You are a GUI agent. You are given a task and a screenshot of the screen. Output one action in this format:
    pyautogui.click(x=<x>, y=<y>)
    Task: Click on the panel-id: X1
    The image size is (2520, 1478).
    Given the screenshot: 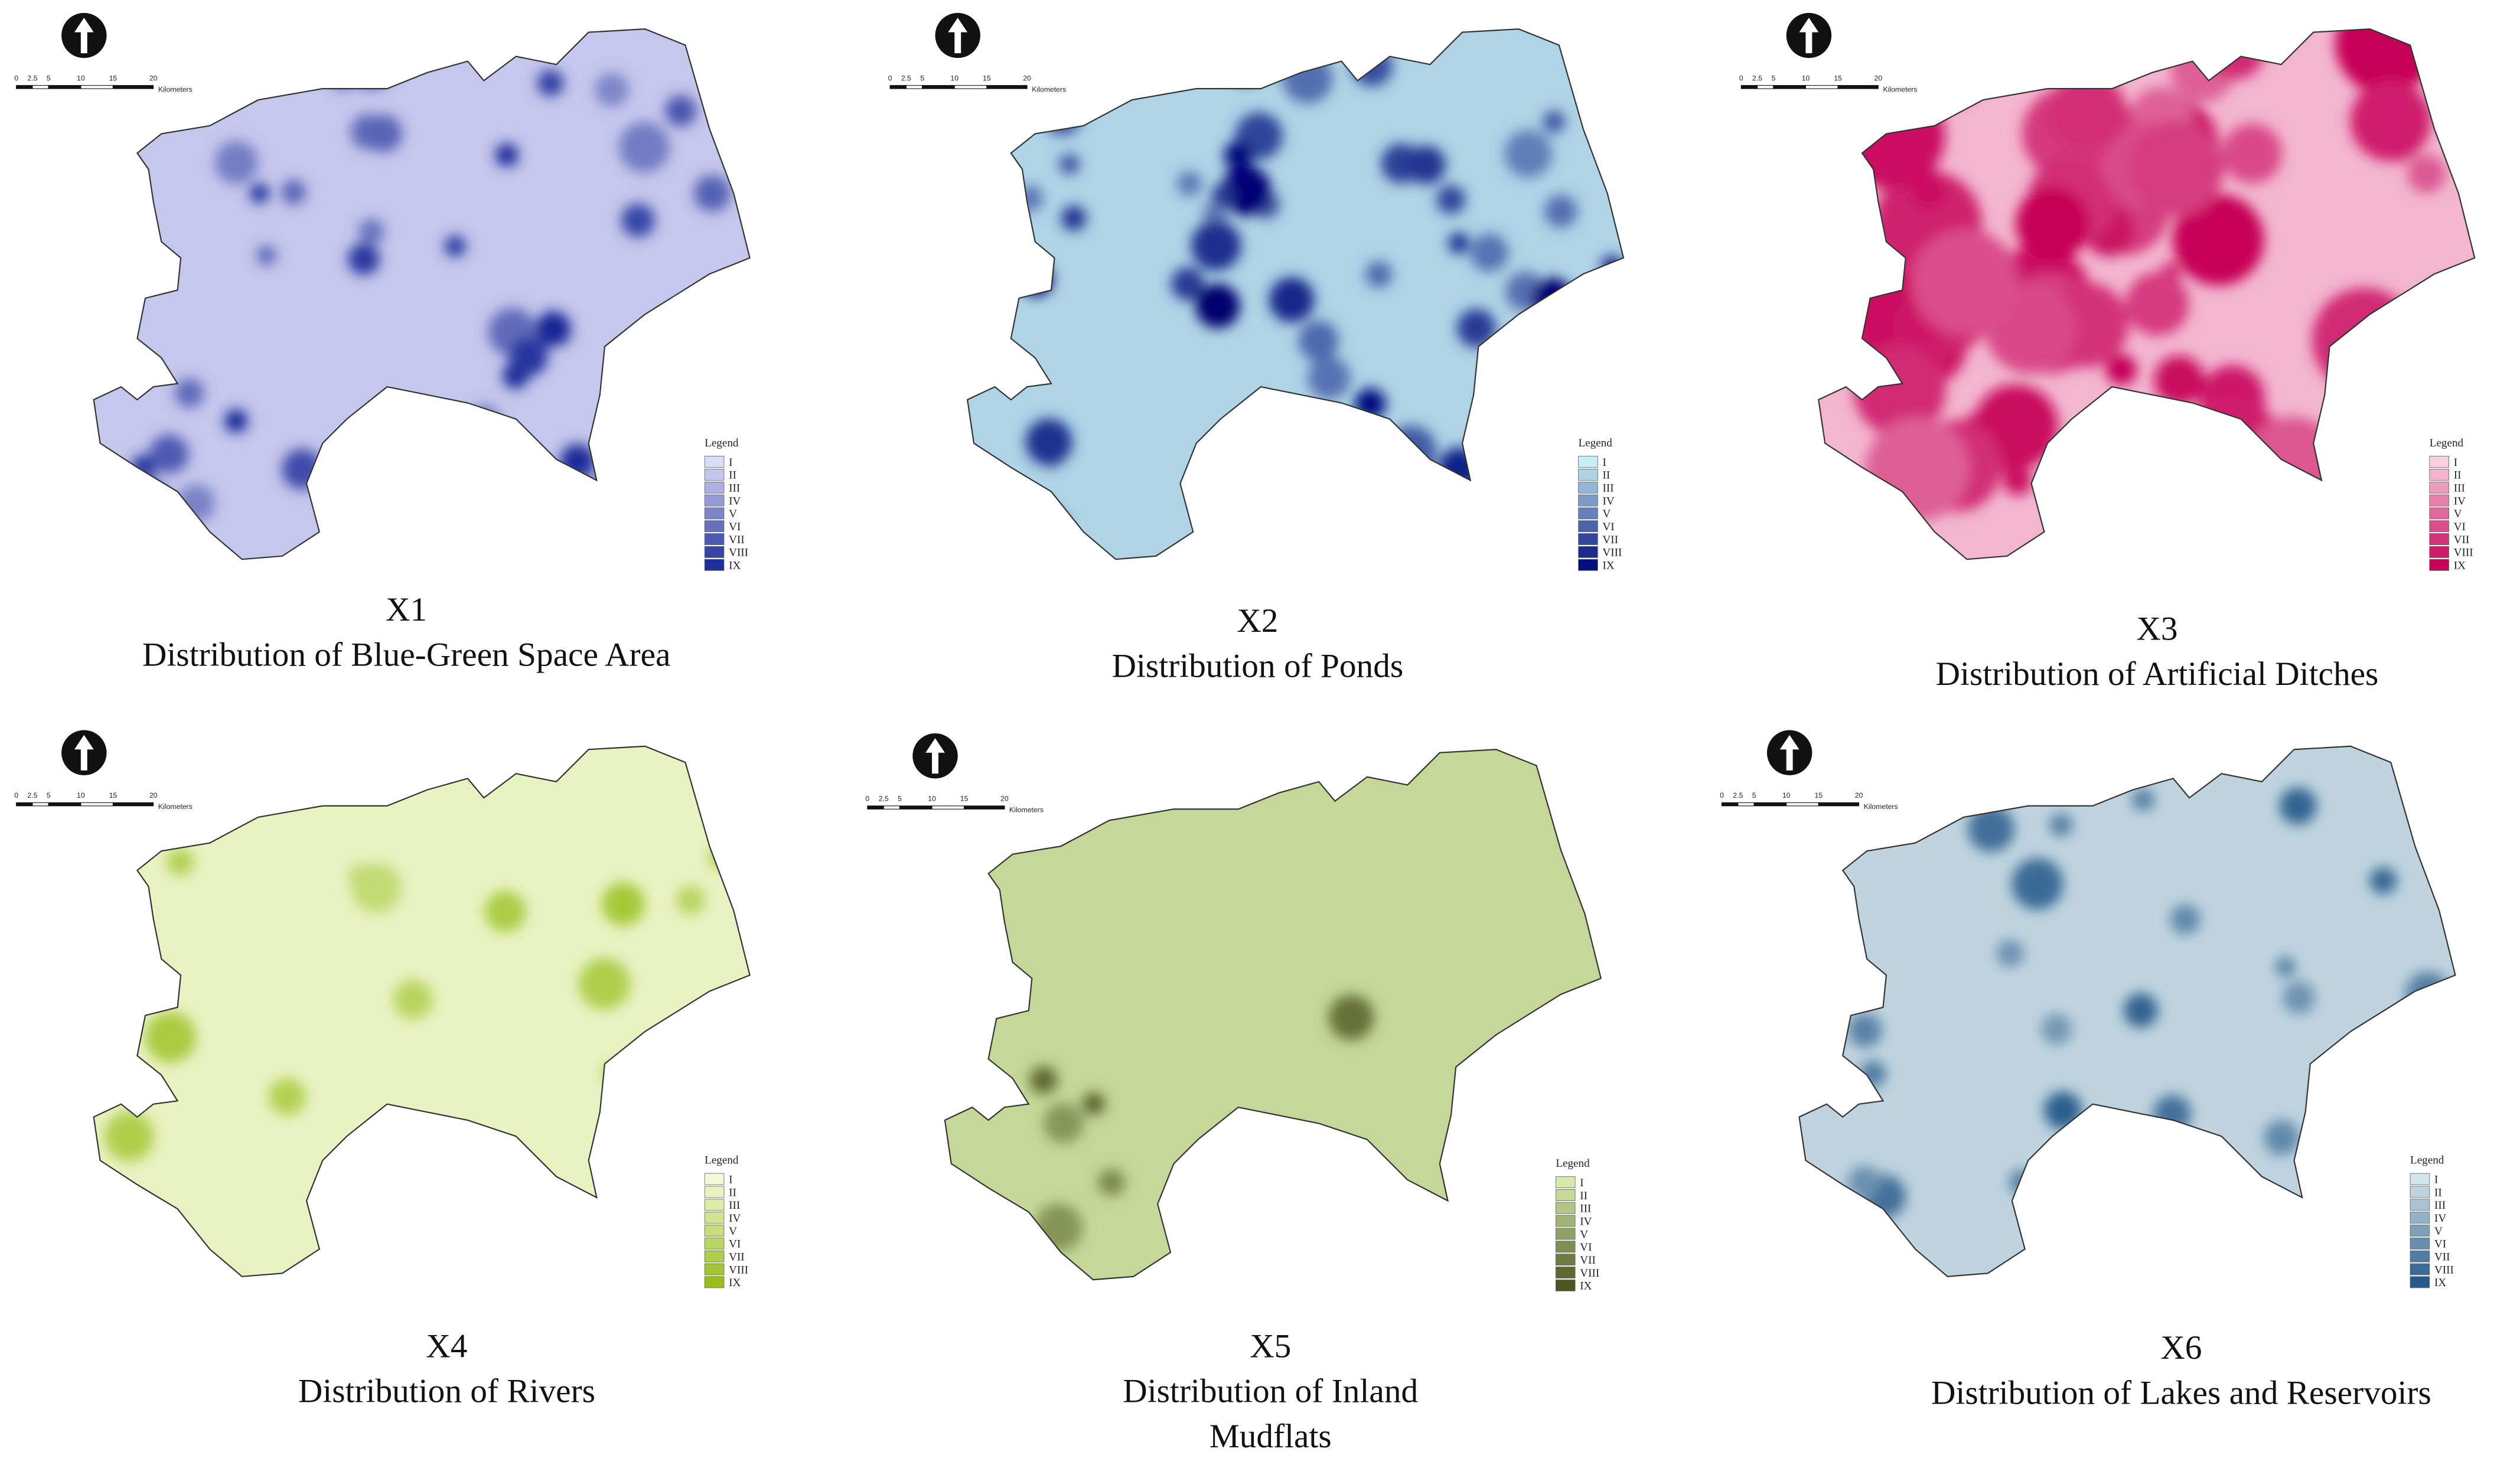 What is the action you would take?
    pyautogui.click(x=406, y=609)
    